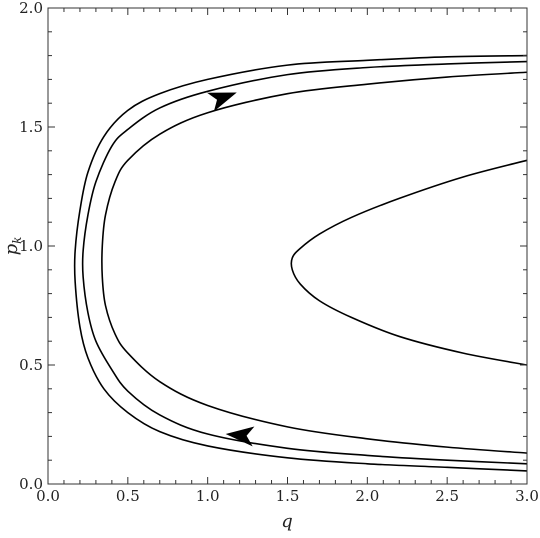 This screenshot has height=538, width=540. What do you see at coordinates (11, 249) in the screenshot?
I see `y-axis-label-main: p` at bounding box center [11, 249].